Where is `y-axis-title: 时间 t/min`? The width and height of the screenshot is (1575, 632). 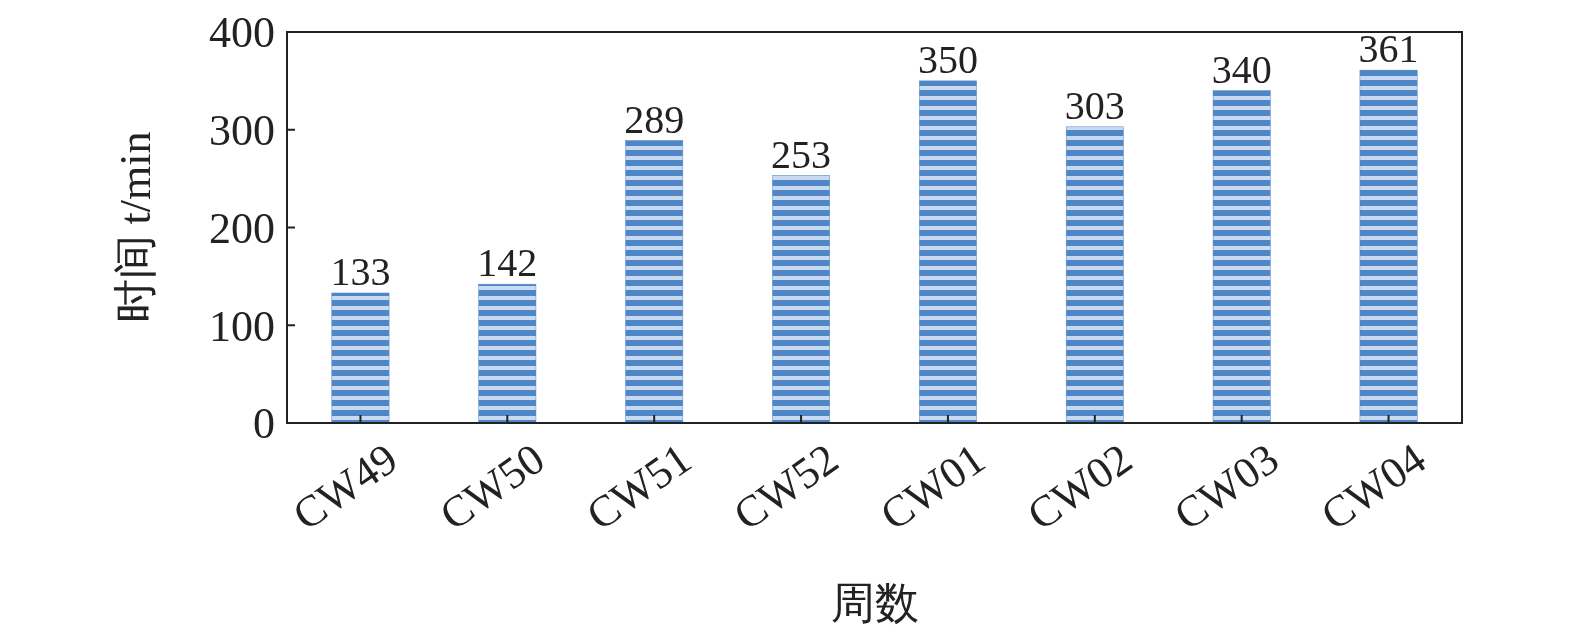
y-axis-title: 时间 t/min is located at coordinates (135, 227).